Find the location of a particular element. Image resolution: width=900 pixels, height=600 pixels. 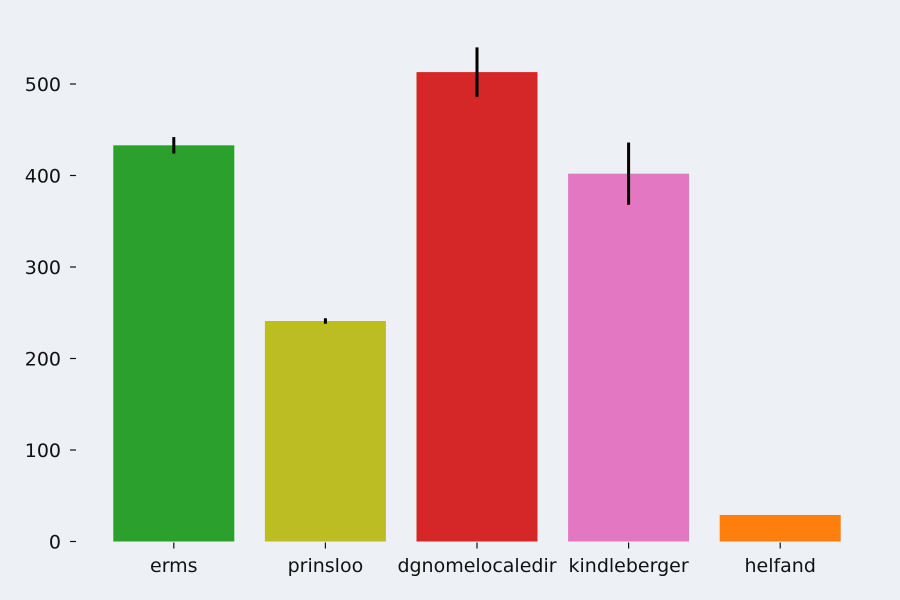

y-tick-label-0: 0 is located at coordinates (55, 543).